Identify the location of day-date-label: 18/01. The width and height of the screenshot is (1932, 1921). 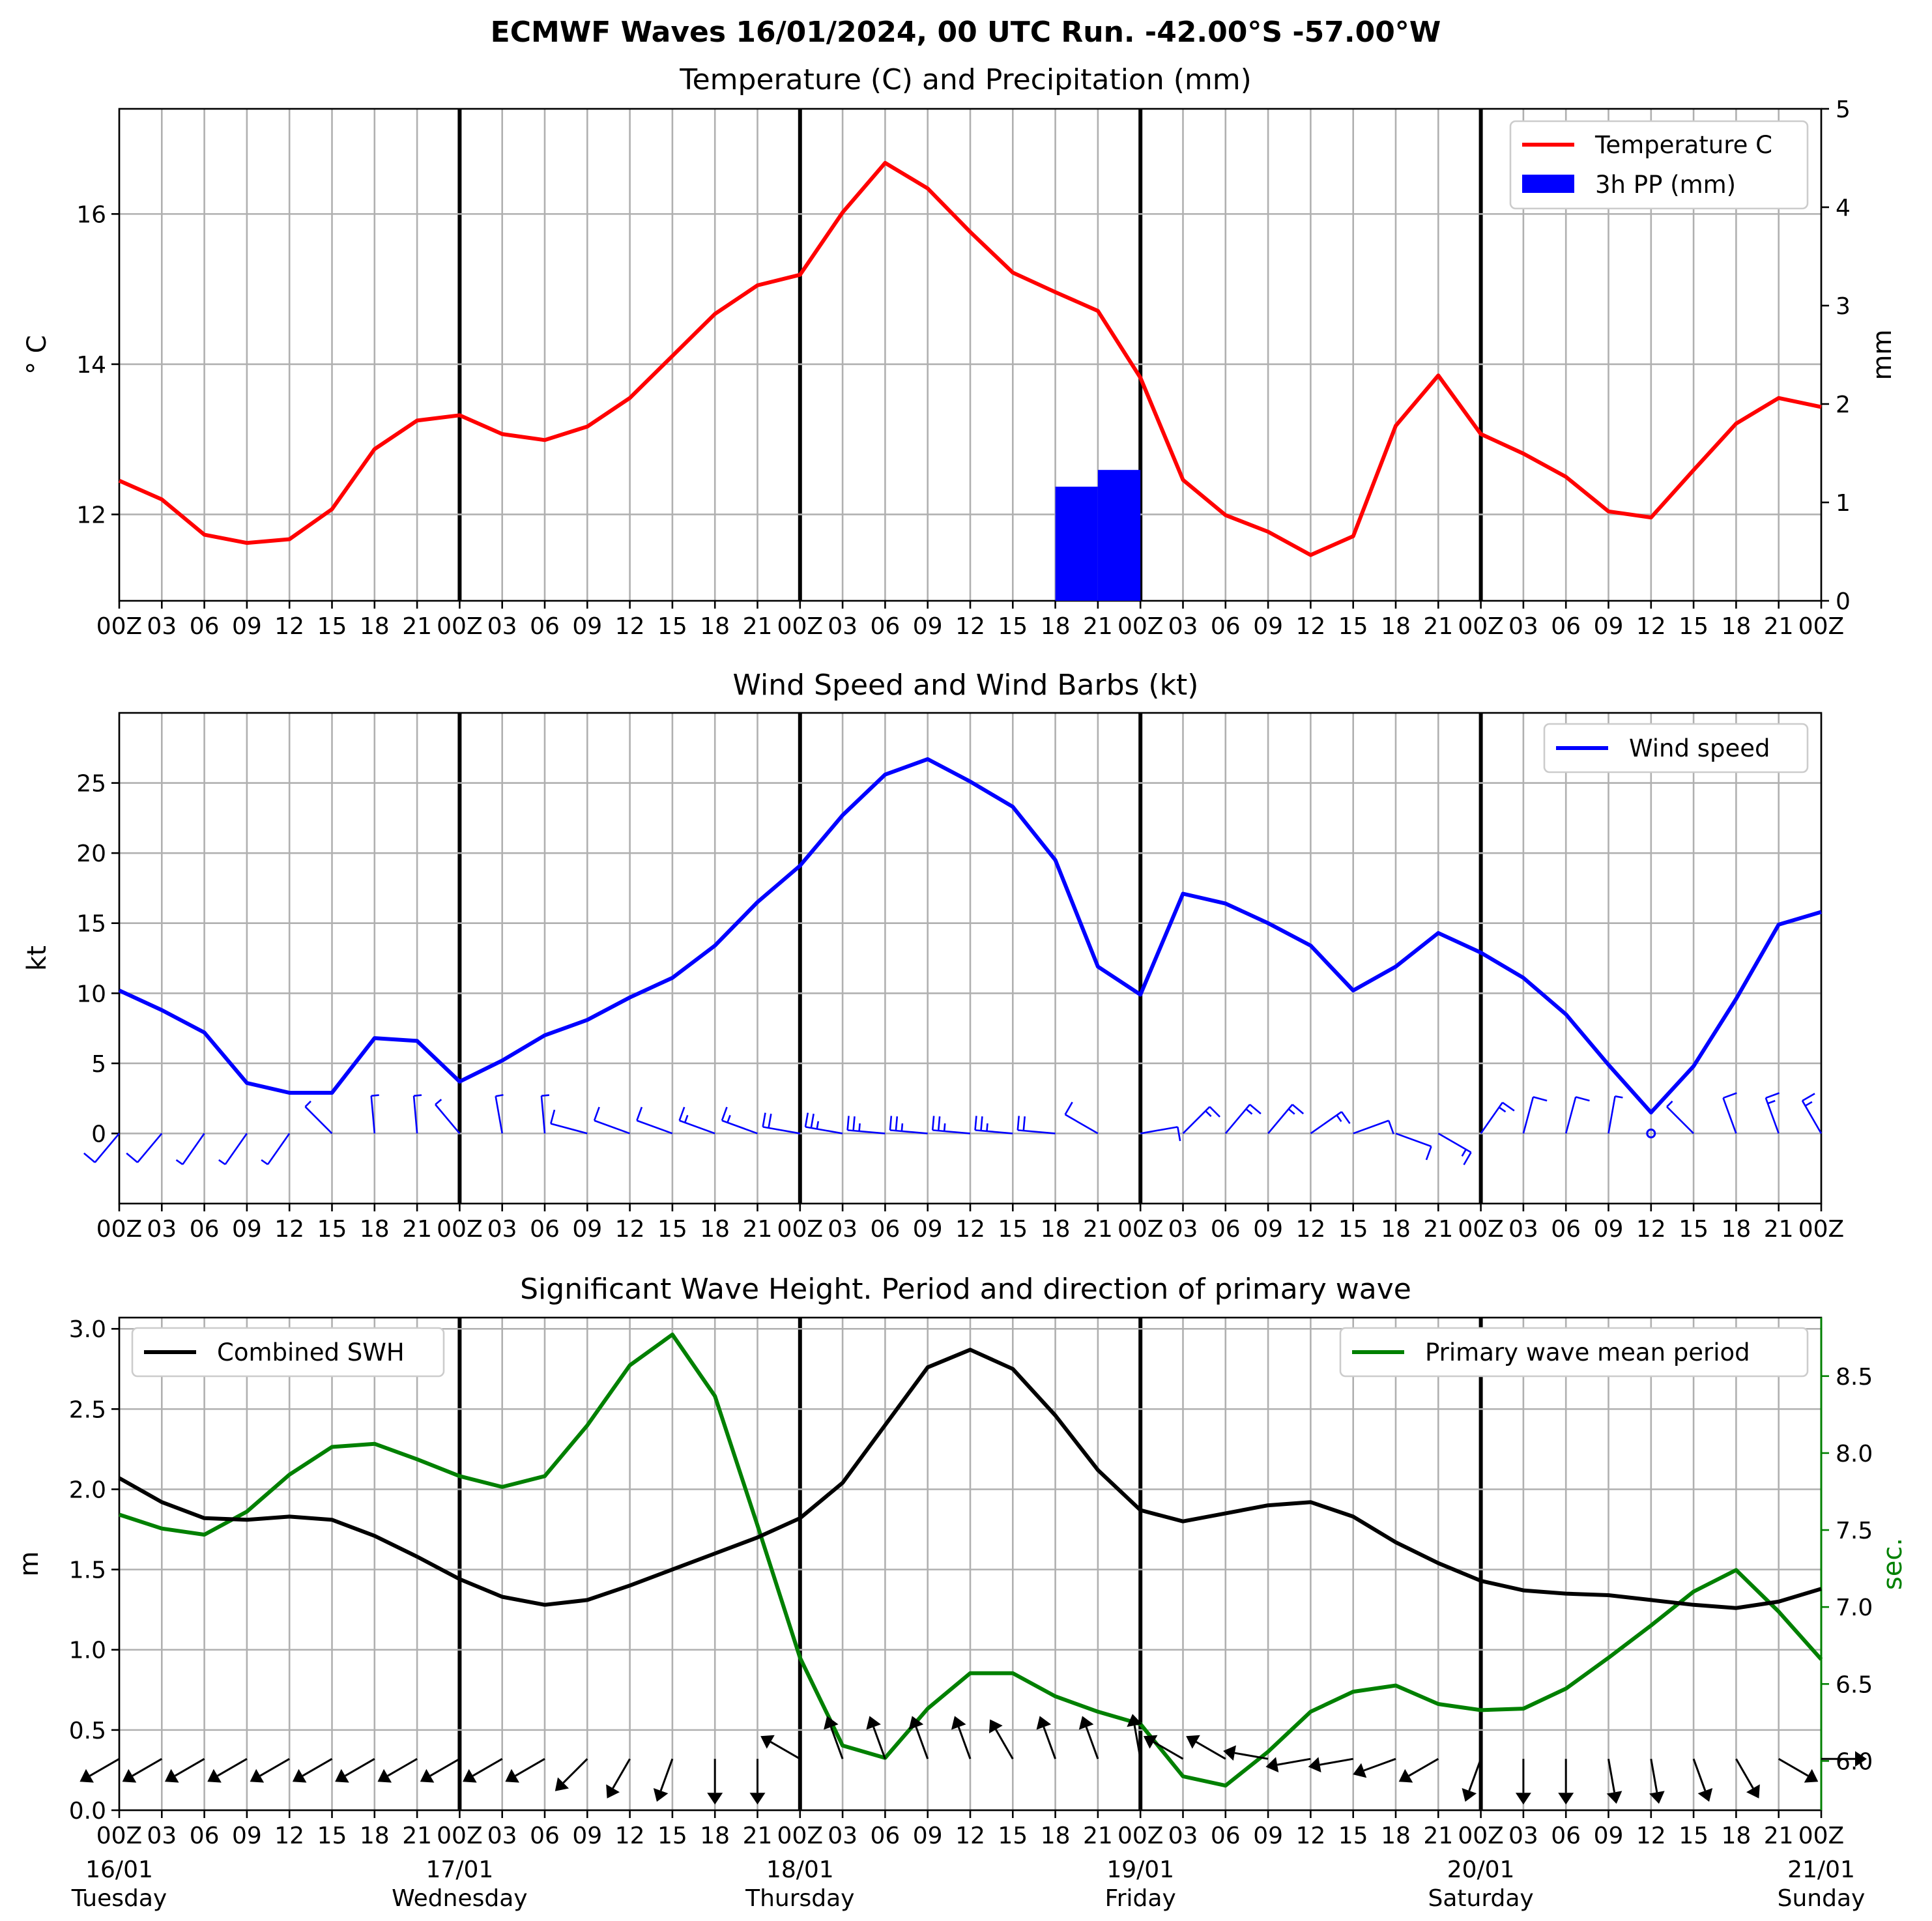
(800, 1869).